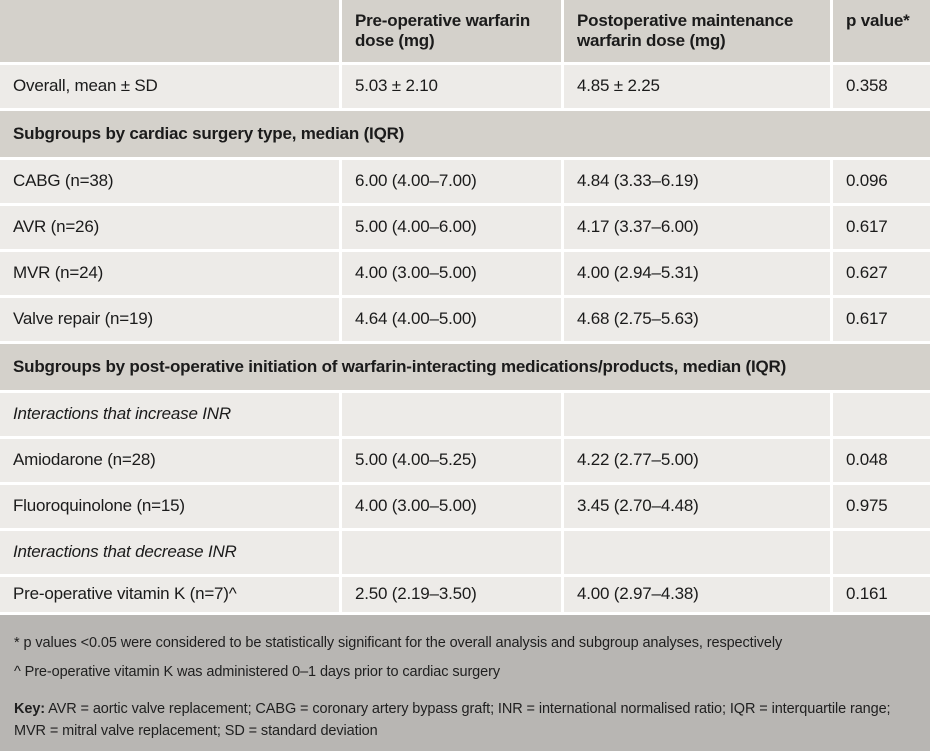 Image resolution: width=930 pixels, height=751 pixels. What do you see at coordinates (881, 31) in the screenshot?
I see `column-header-p-value: p value*` at bounding box center [881, 31].